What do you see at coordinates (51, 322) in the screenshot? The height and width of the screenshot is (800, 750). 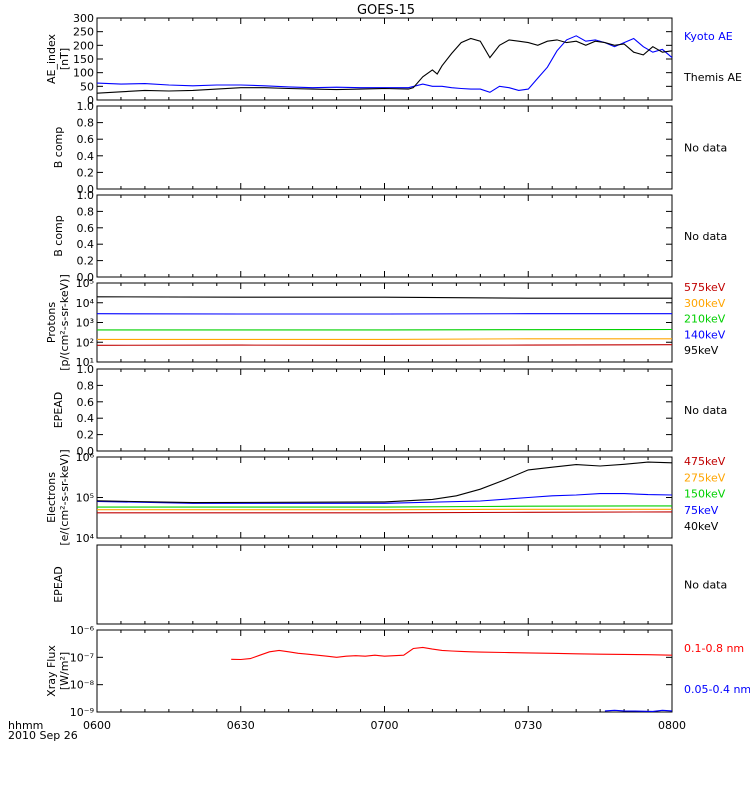 I see `y-axis-label: Protons` at bounding box center [51, 322].